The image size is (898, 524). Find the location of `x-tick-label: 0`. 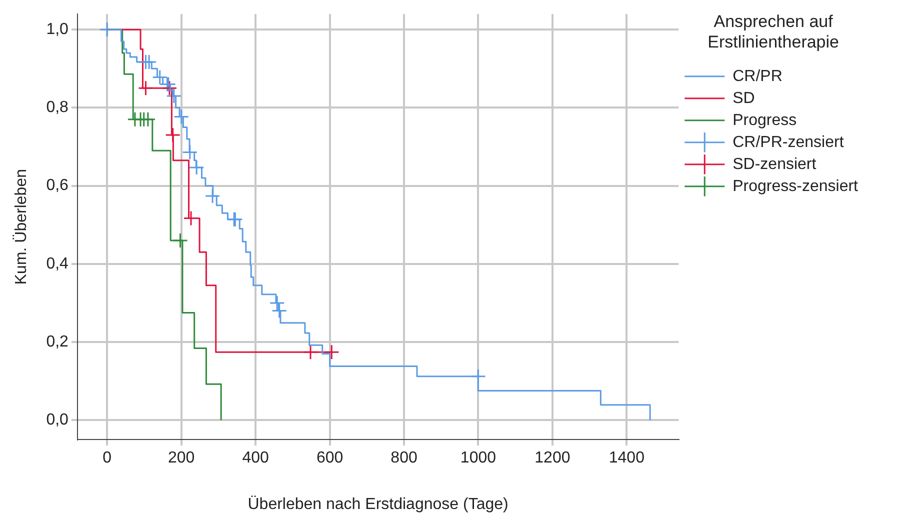

x-tick-label: 0 is located at coordinates (107, 458).